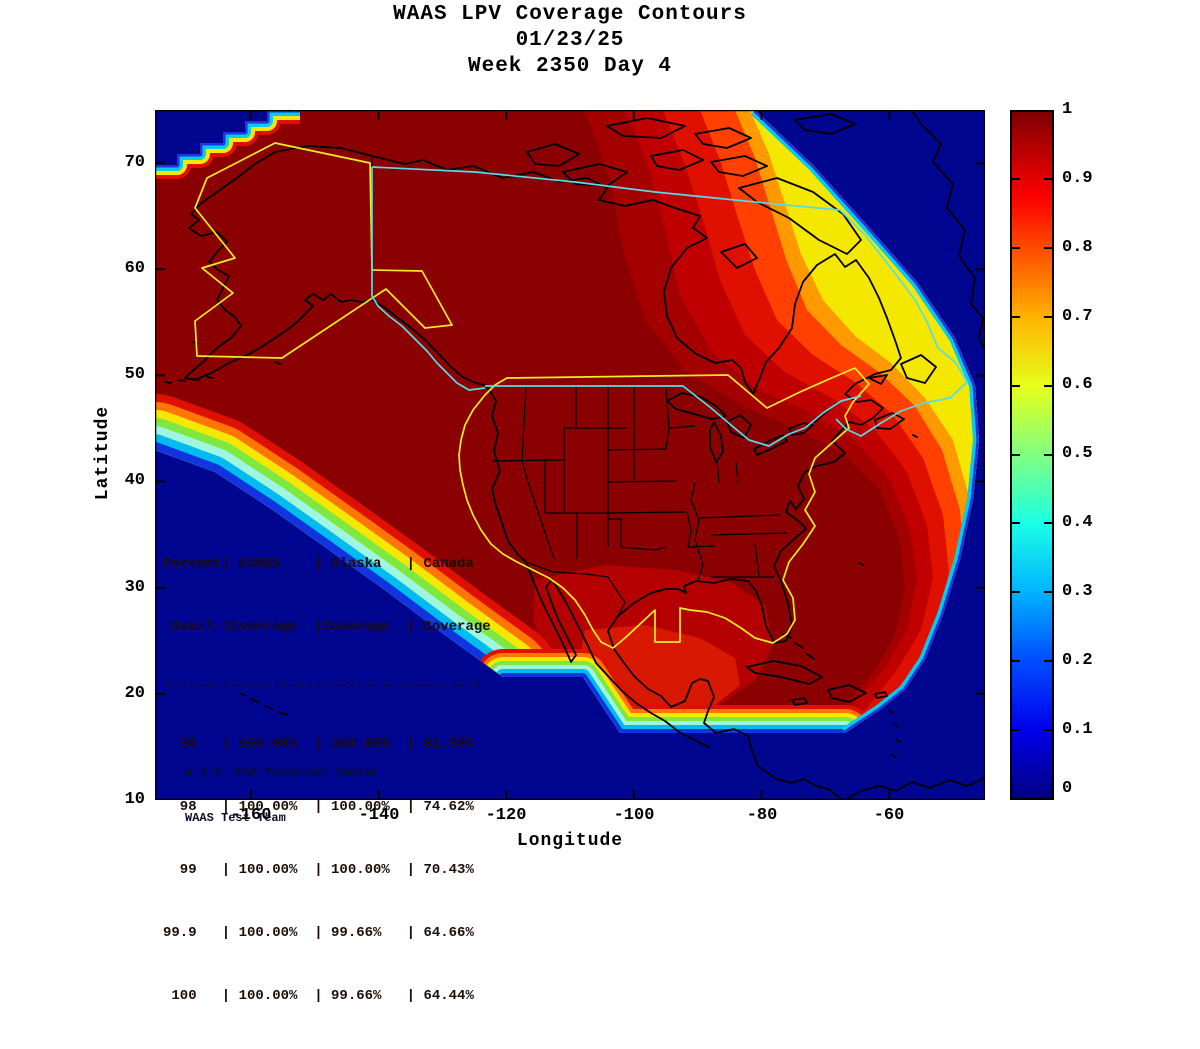  What do you see at coordinates (1067, 109) in the screenshot?
I see `cb-tick-1: 1` at bounding box center [1067, 109].